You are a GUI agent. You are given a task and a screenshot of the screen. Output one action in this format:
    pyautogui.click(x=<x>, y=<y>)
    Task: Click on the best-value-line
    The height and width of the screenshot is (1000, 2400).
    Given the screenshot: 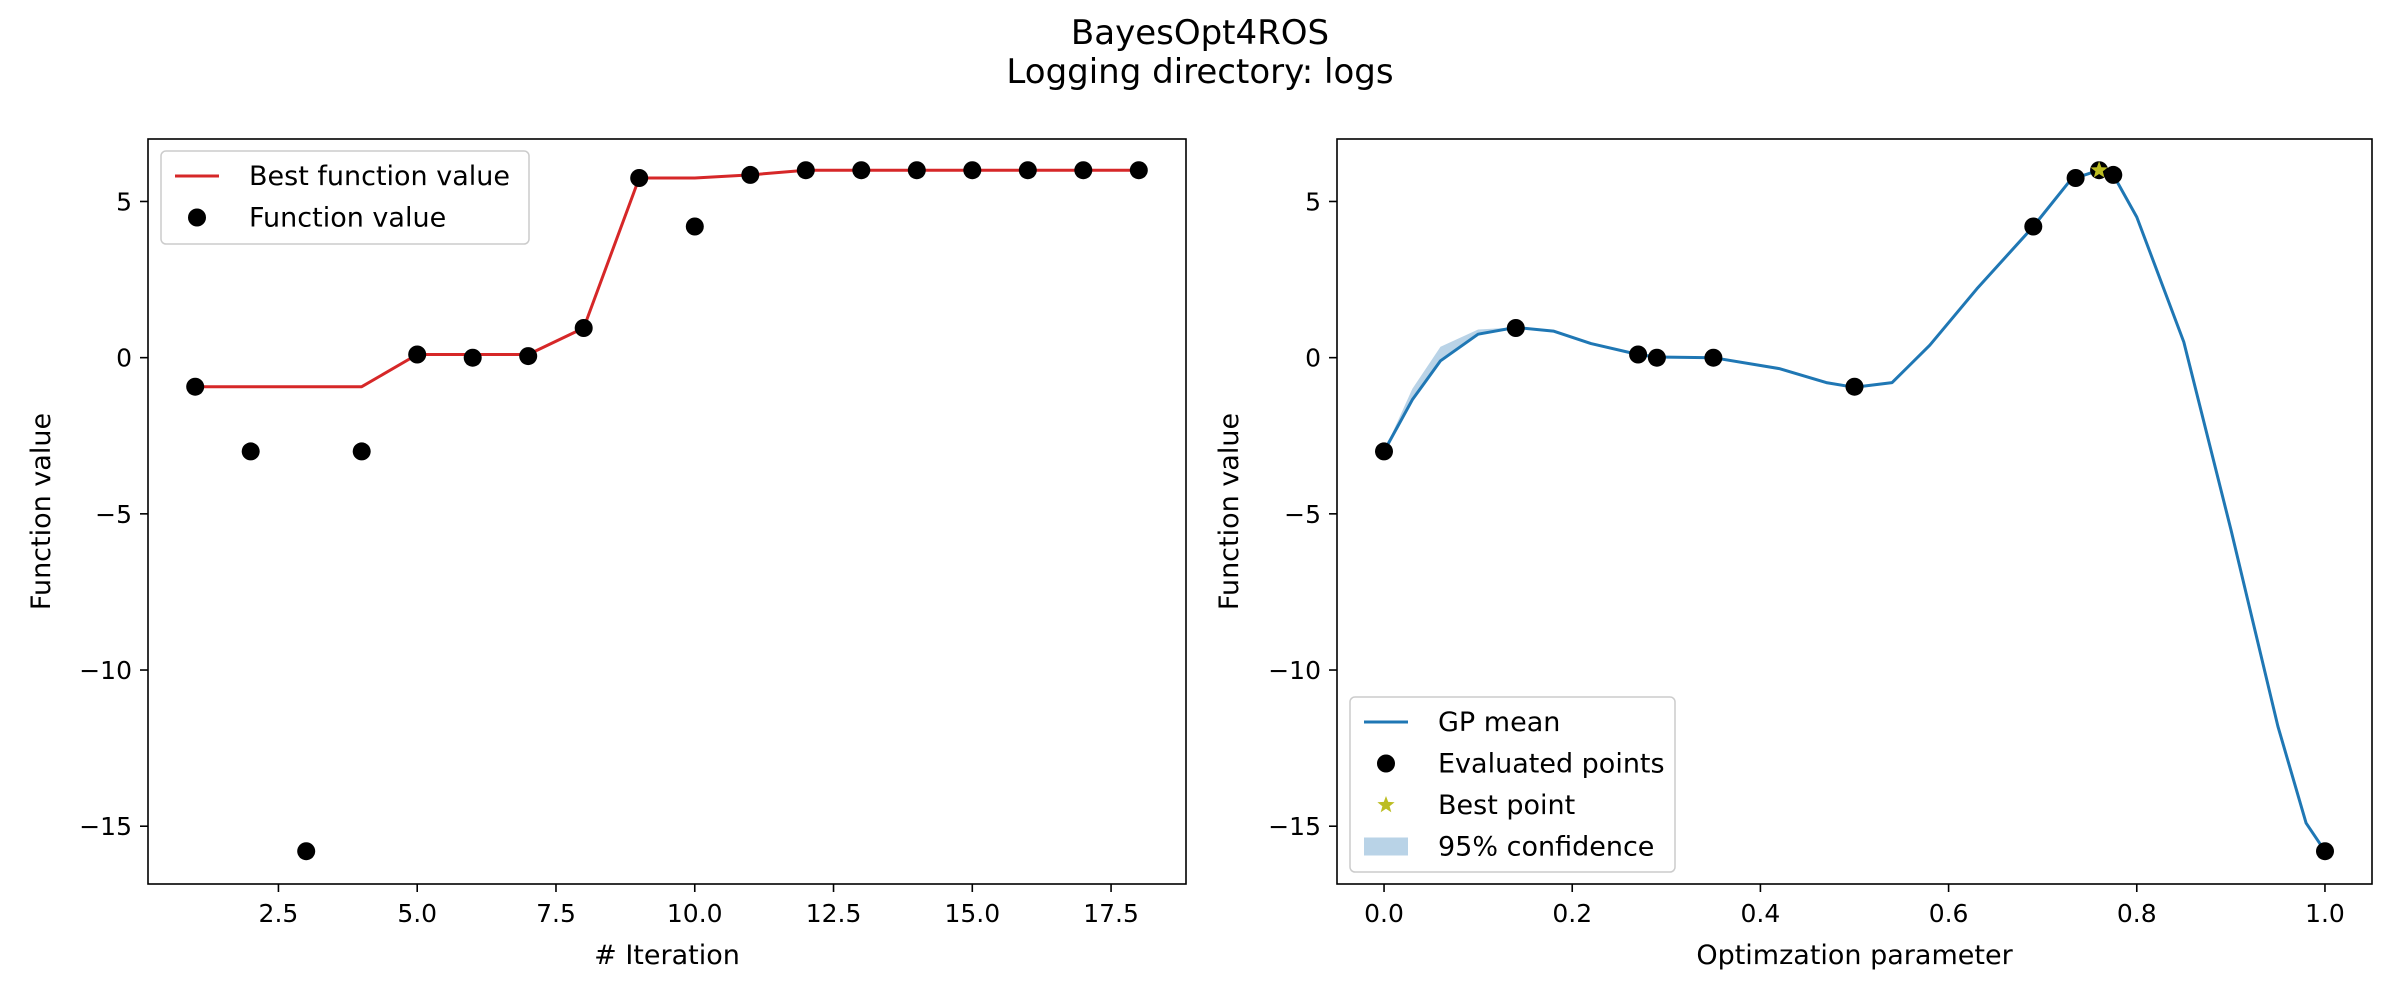 What is the action you would take?
    pyautogui.click(x=667, y=278)
    